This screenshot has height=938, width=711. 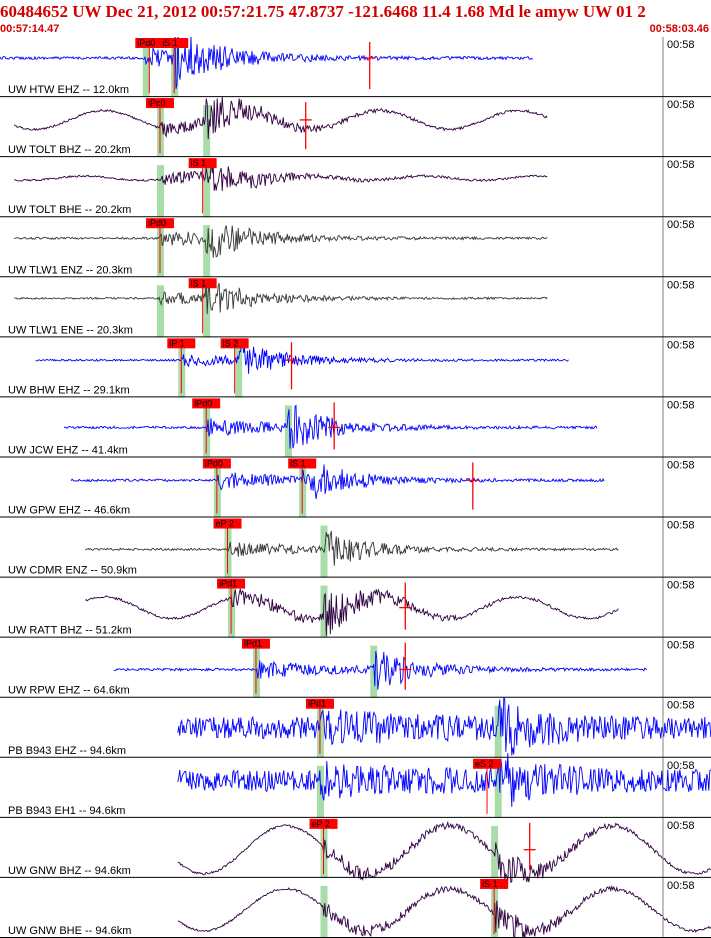 What do you see at coordinates (69, 691) in the screenshot?
I see `station-label: UW RPW EHZ -- 64.6km` at bounding box center [69, 691].